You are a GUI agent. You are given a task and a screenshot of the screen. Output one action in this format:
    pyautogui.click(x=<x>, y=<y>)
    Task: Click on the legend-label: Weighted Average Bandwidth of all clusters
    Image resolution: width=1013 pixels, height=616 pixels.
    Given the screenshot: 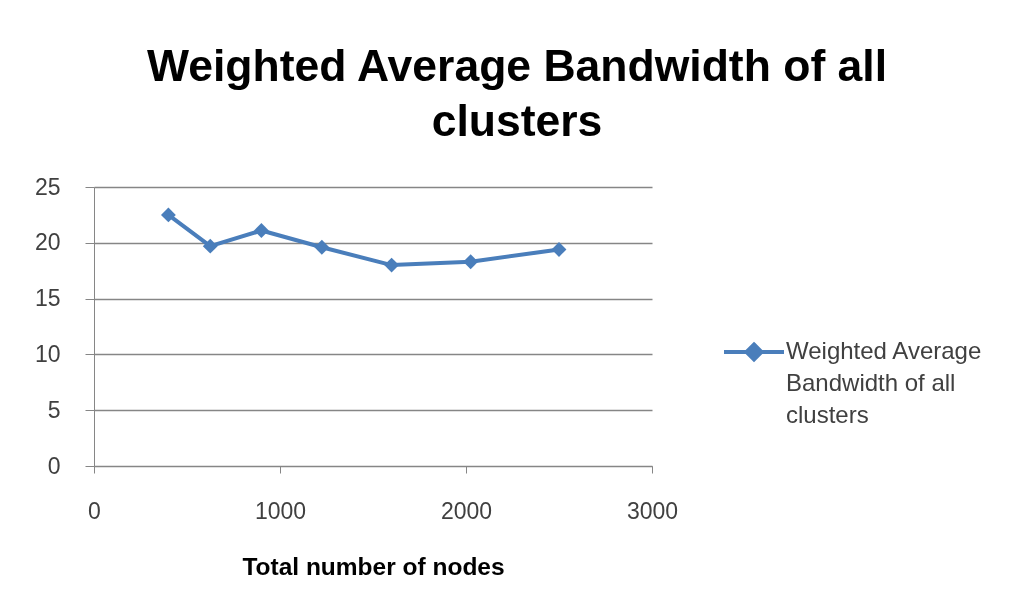 What is the action you would take?
    pyautogui.click(x=884, y=382)
    